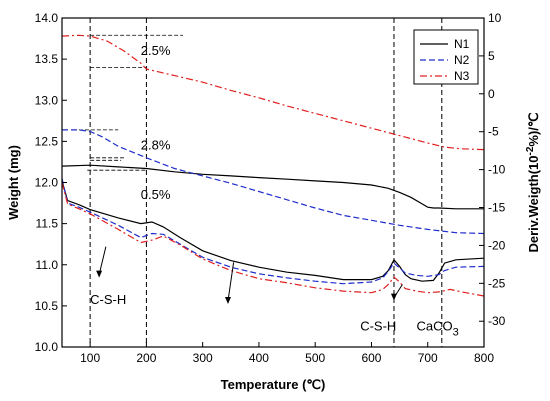 The height and width of the screenshot is (401, 550). What do you see at coordinates (533, 129) in the screenshot?
I see `y-axis-right-title-suffix: %)/℃` at bounding box center [533, 129].